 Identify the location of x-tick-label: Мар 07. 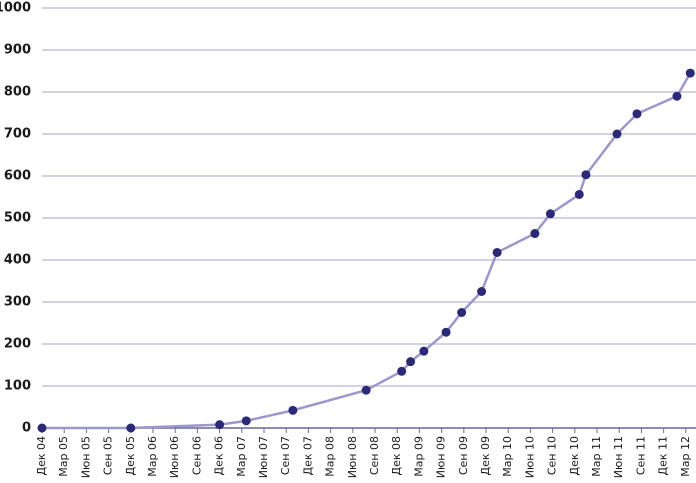
(241, 456).